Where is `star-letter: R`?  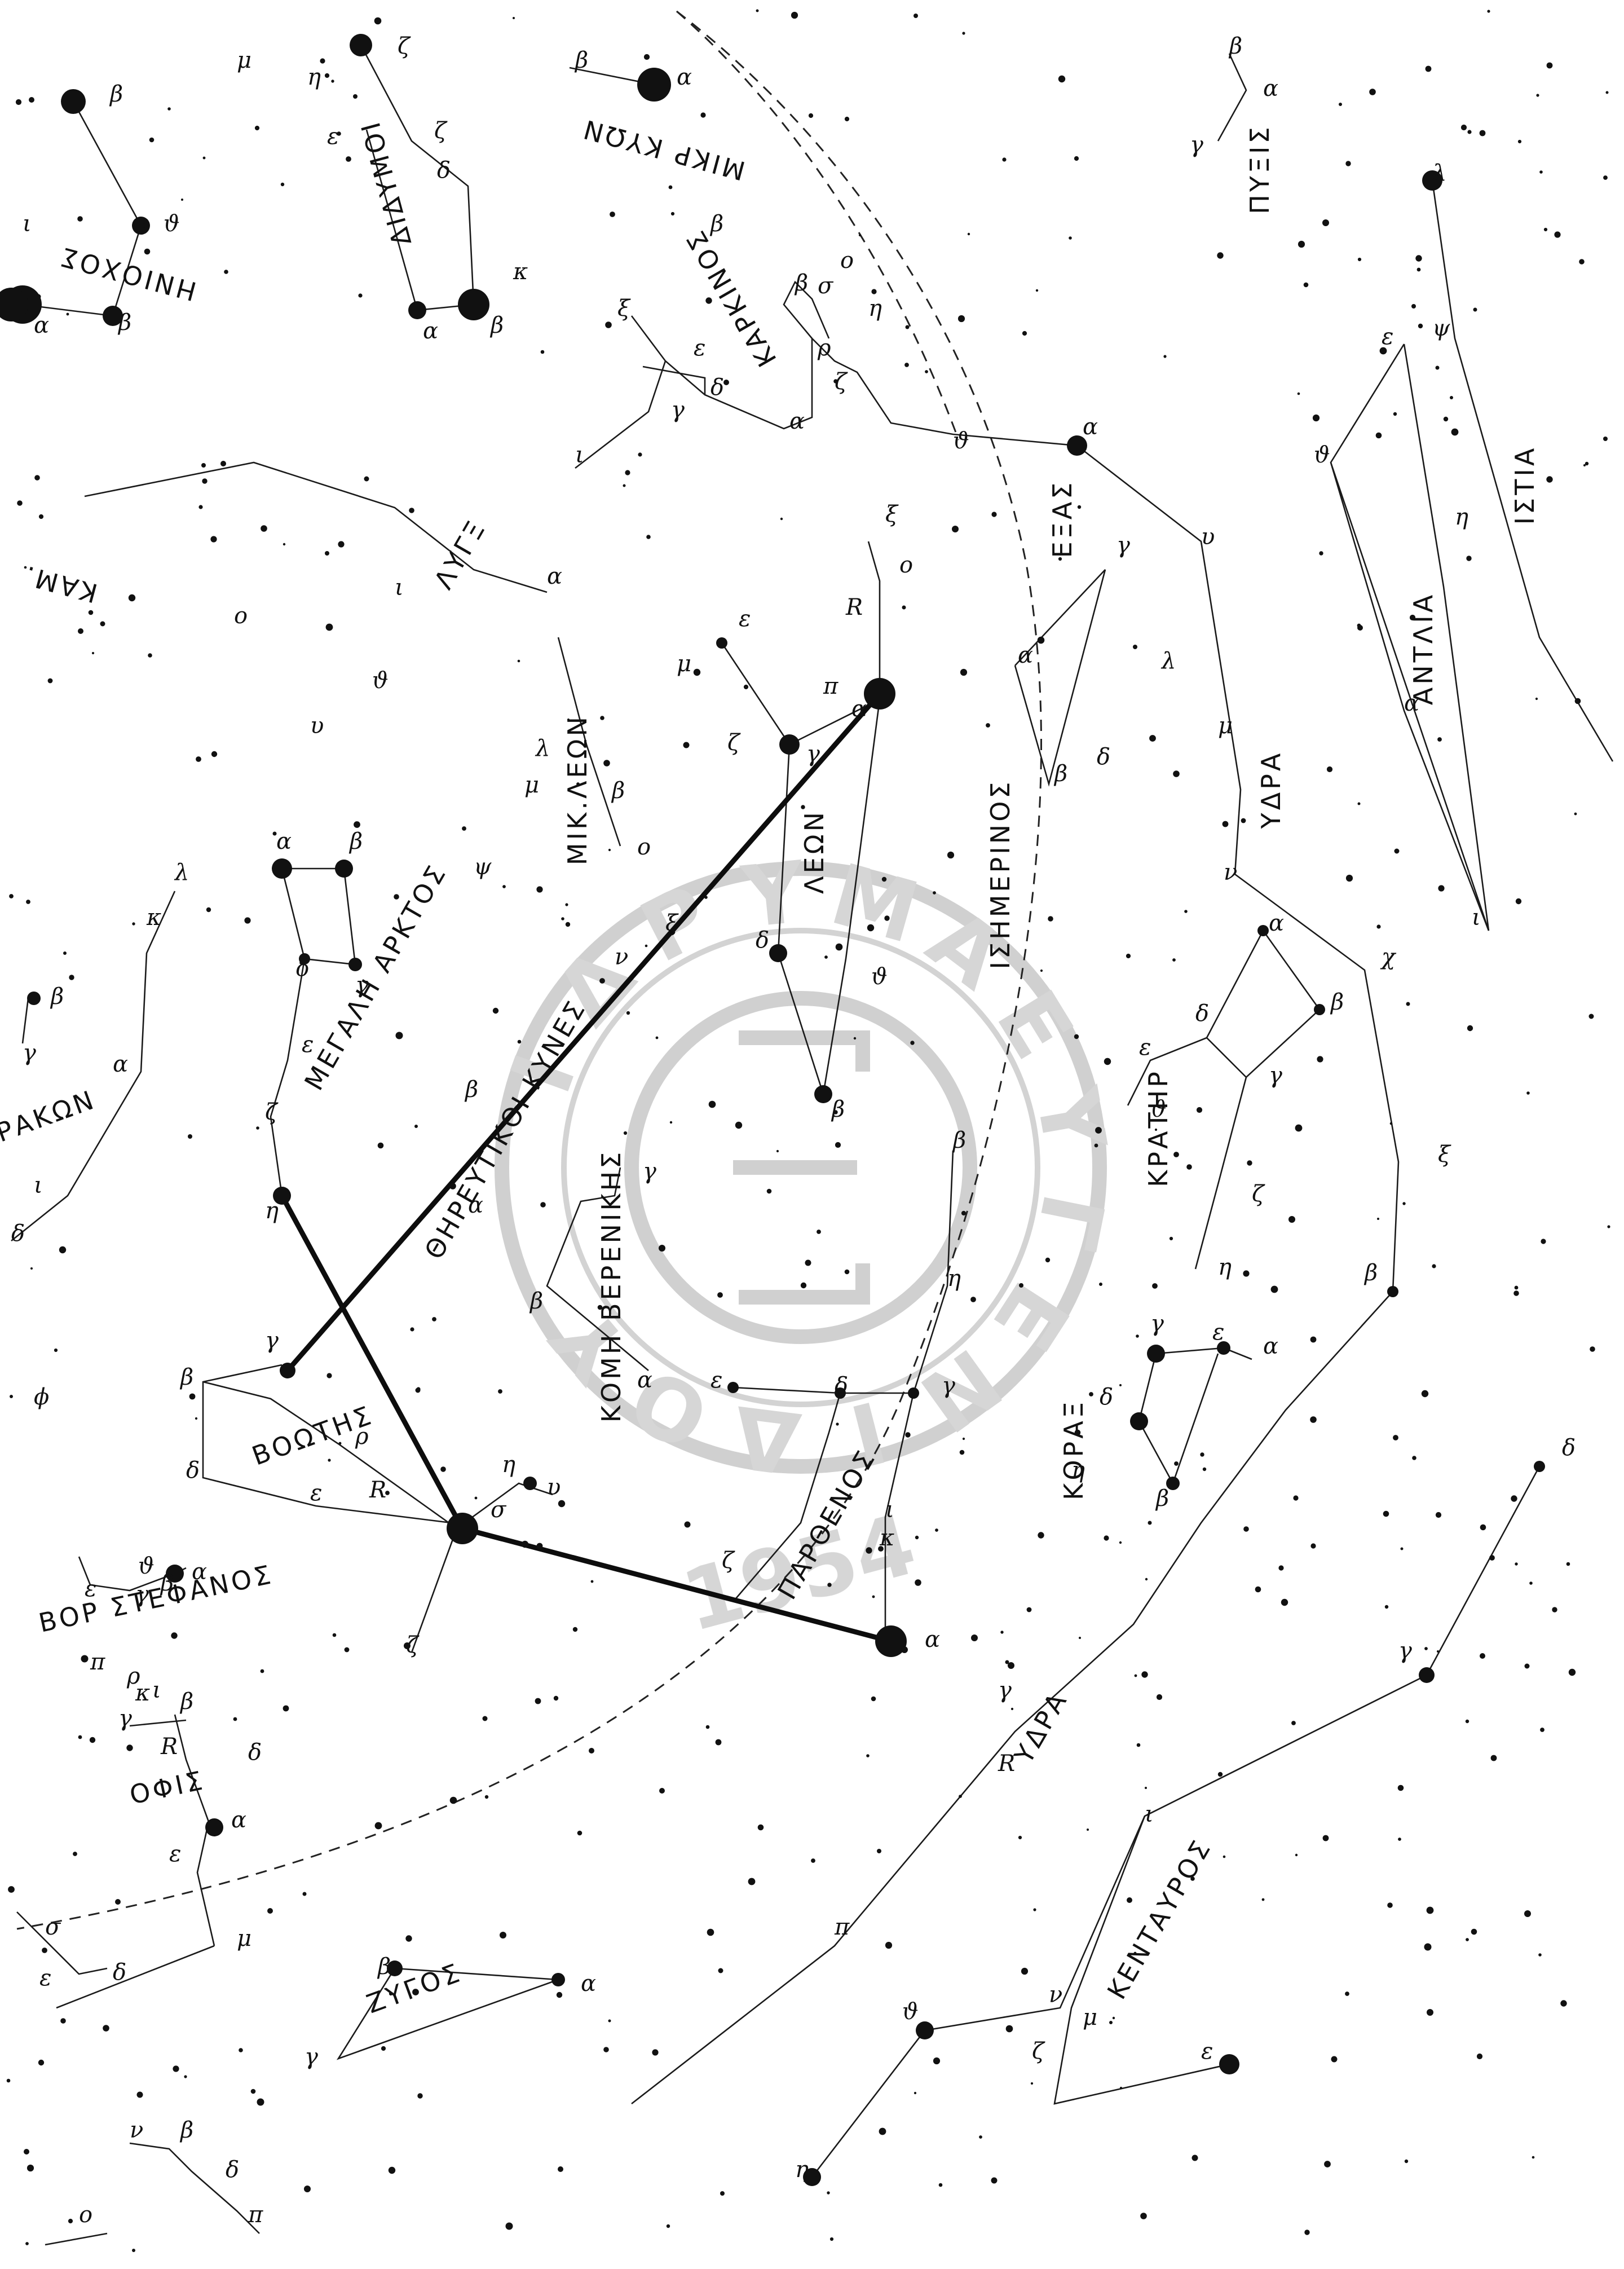 star-letter: R is located at coordinates (854, 607).